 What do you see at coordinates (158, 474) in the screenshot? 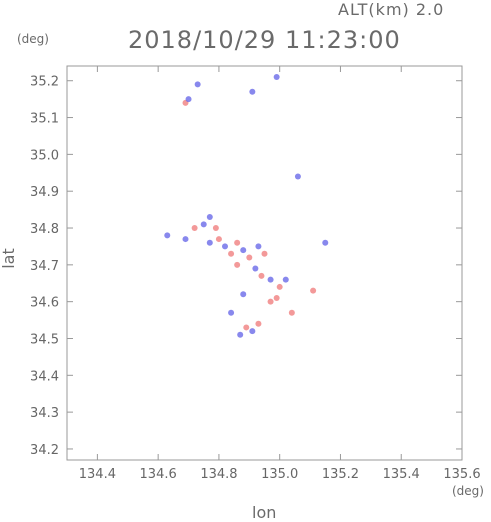
I see `x-tick-label: 134.6` at bounding box center [158, 474].